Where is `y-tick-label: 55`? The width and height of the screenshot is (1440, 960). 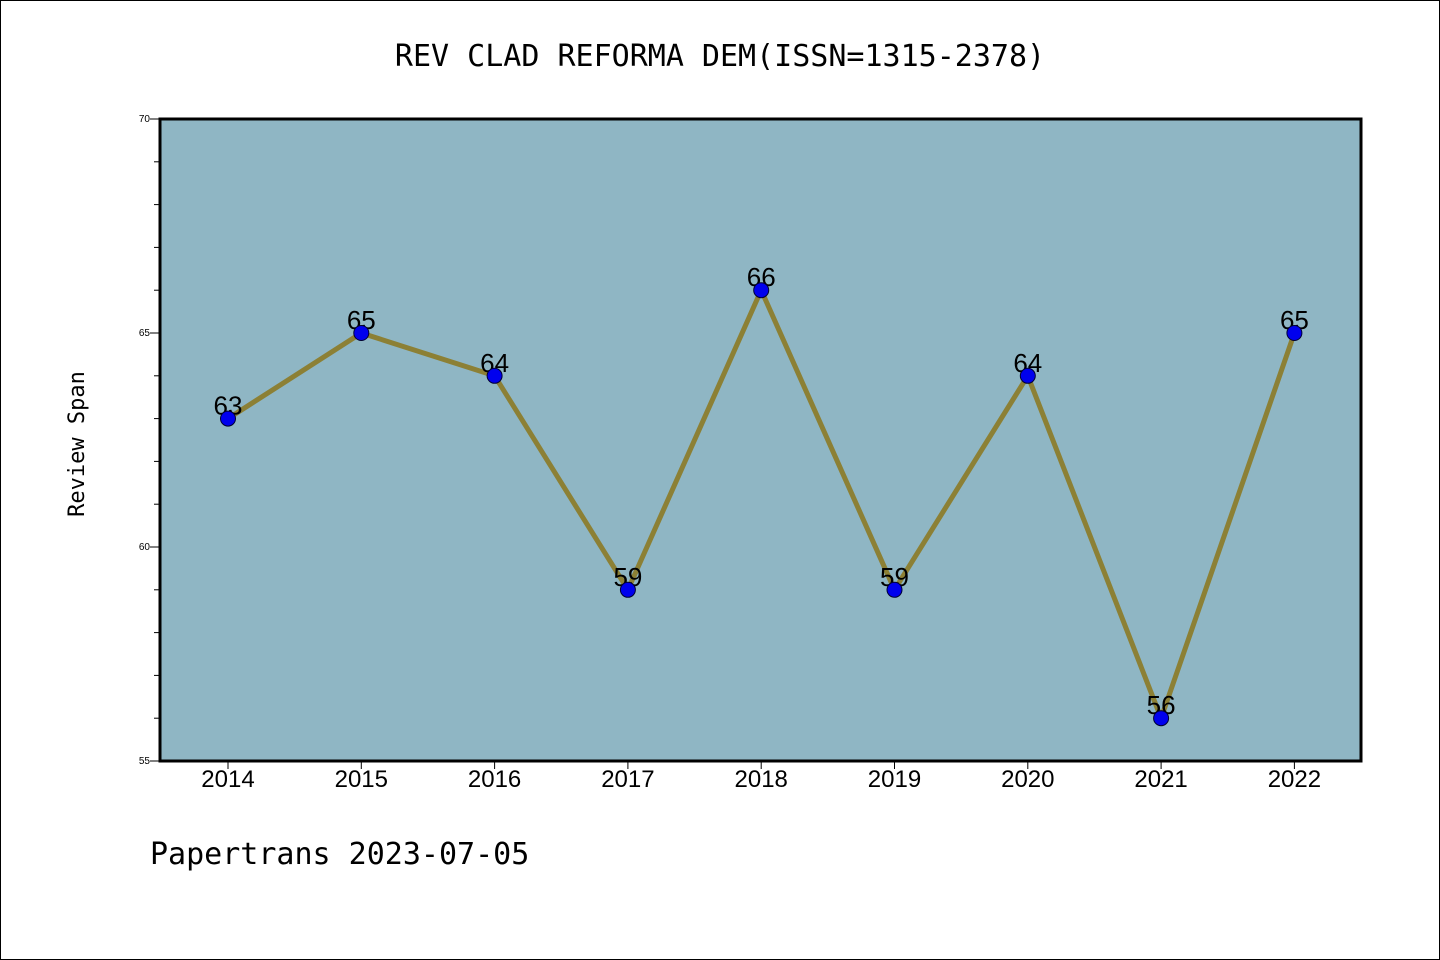
y-tick-label: 55 is located at coordinates (145, 761).